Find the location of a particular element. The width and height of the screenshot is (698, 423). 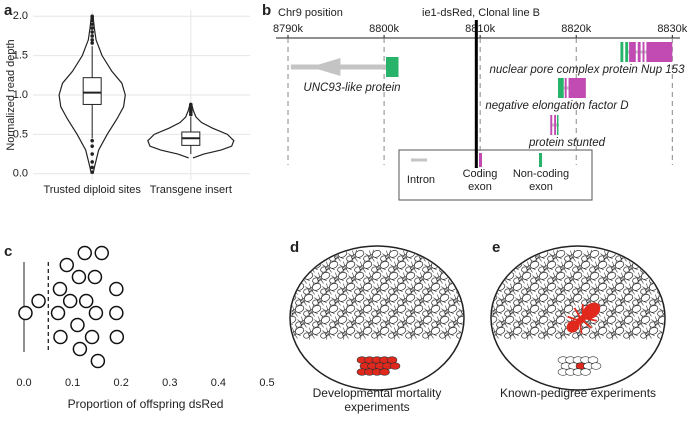

box is located at coordinates (92, 91).